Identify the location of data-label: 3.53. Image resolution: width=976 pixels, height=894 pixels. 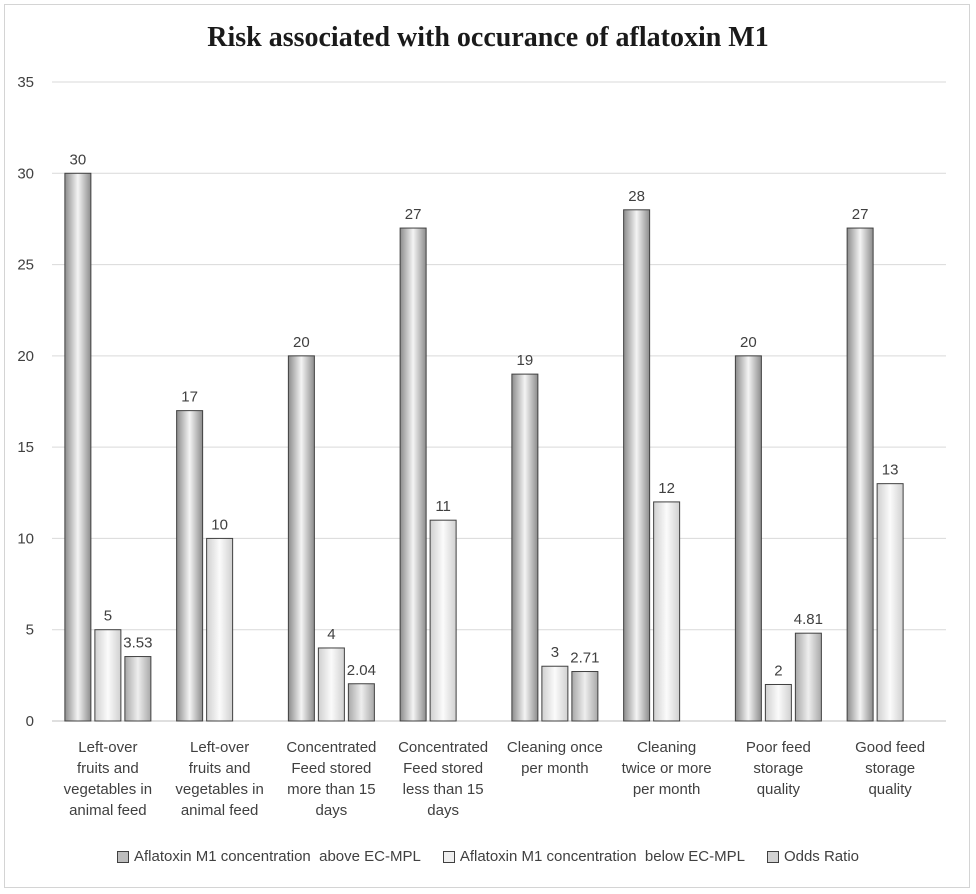
(137, 643).